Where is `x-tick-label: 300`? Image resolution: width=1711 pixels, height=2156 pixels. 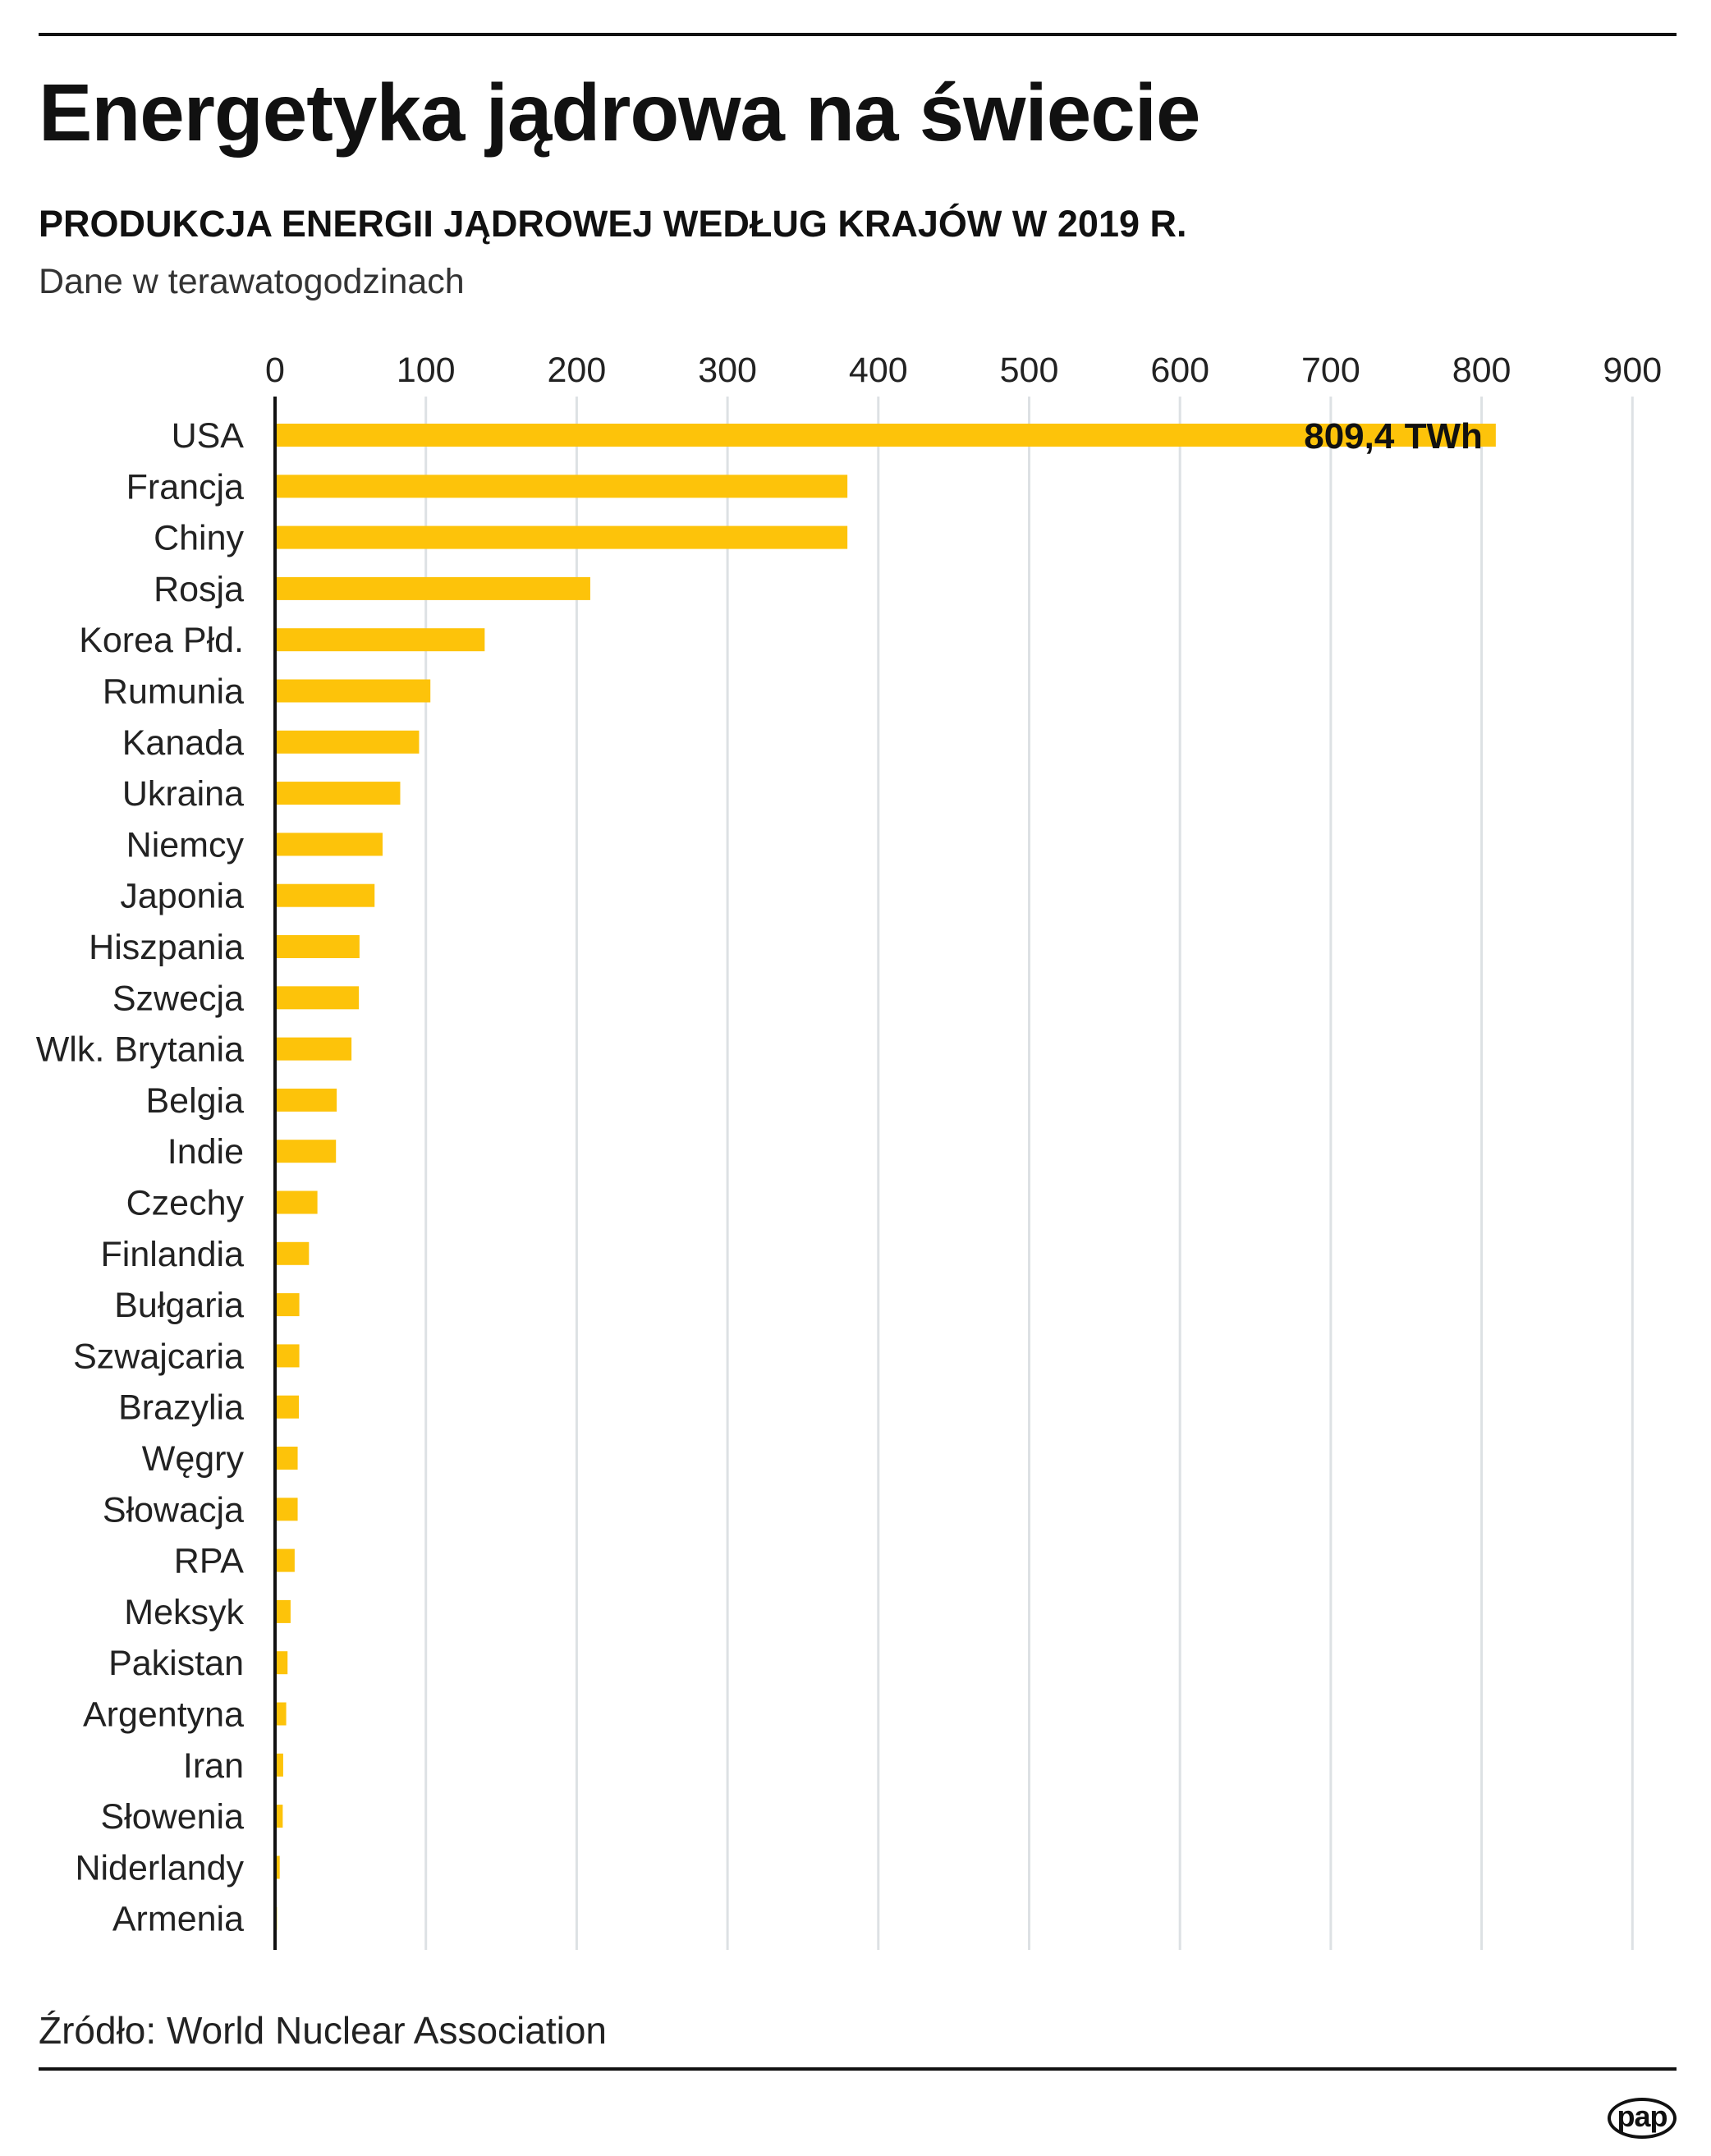
x-tick-label: 300 is located at coordinates (727, 370).